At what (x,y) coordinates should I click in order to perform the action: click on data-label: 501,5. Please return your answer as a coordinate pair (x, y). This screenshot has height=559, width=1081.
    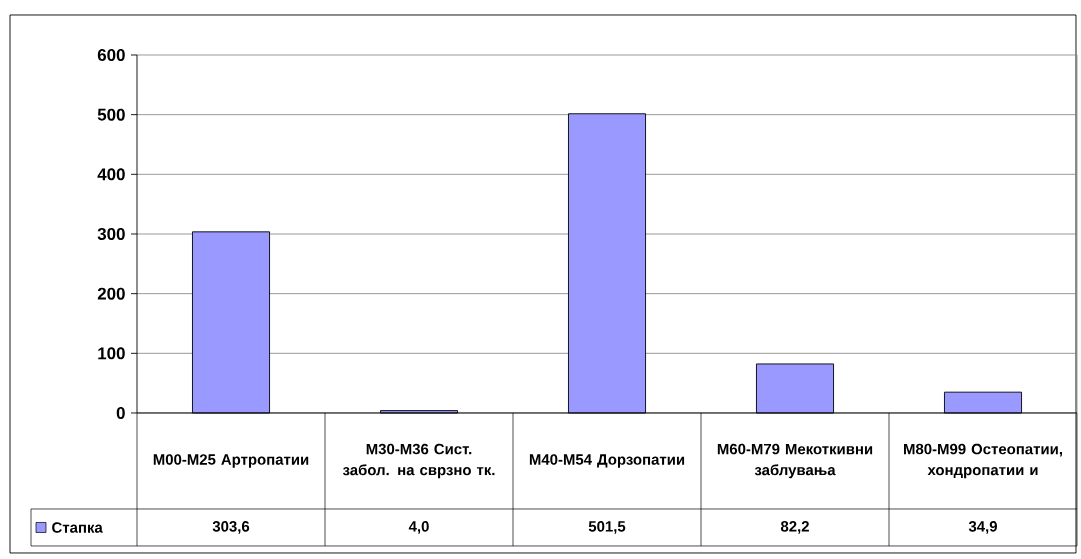
    Looking at the image, I should click on (607, 527).